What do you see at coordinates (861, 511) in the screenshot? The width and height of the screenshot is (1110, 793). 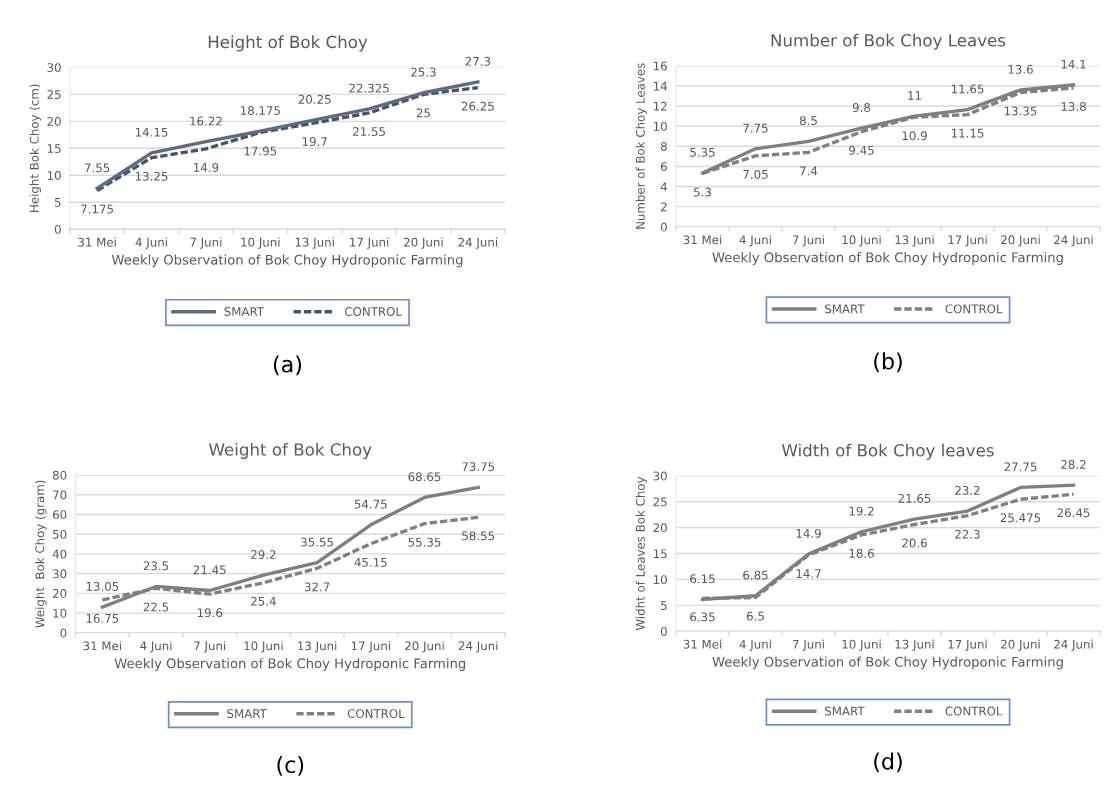 I see `data-label: 19.2` at bounding box center [861, 511].